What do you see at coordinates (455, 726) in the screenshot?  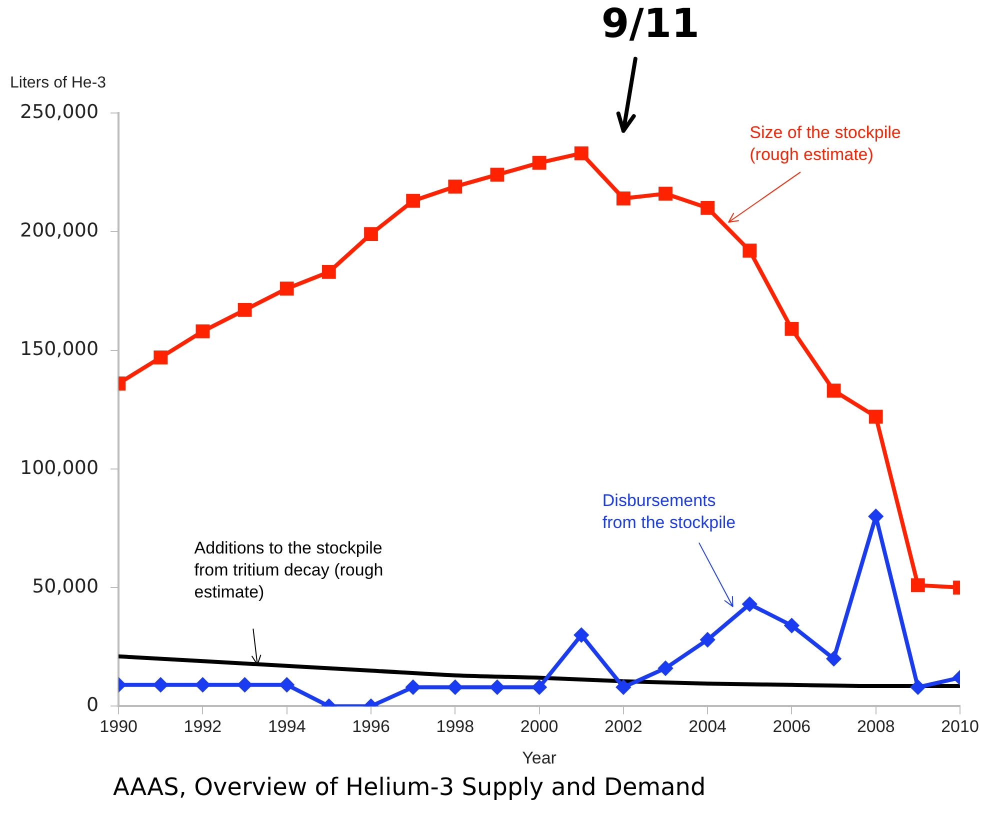 I see `x-tick-label: 1998` at bounding box center [455, 726].